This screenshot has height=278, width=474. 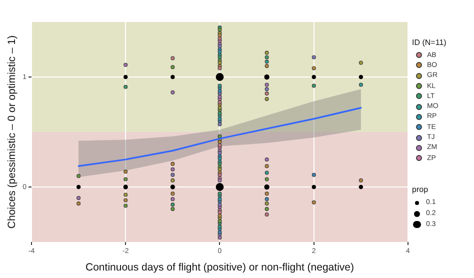 I want to click on x-axis-title: Continuous days of flight (positive) or non-flight (negative), so click(x=220, y=268).